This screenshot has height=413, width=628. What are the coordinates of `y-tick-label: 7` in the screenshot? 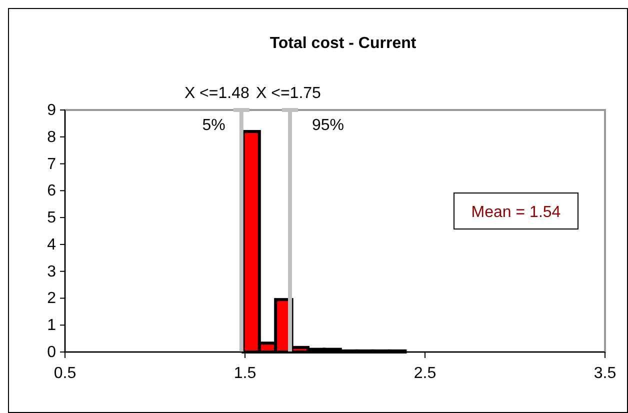 It's located at (51, 164).